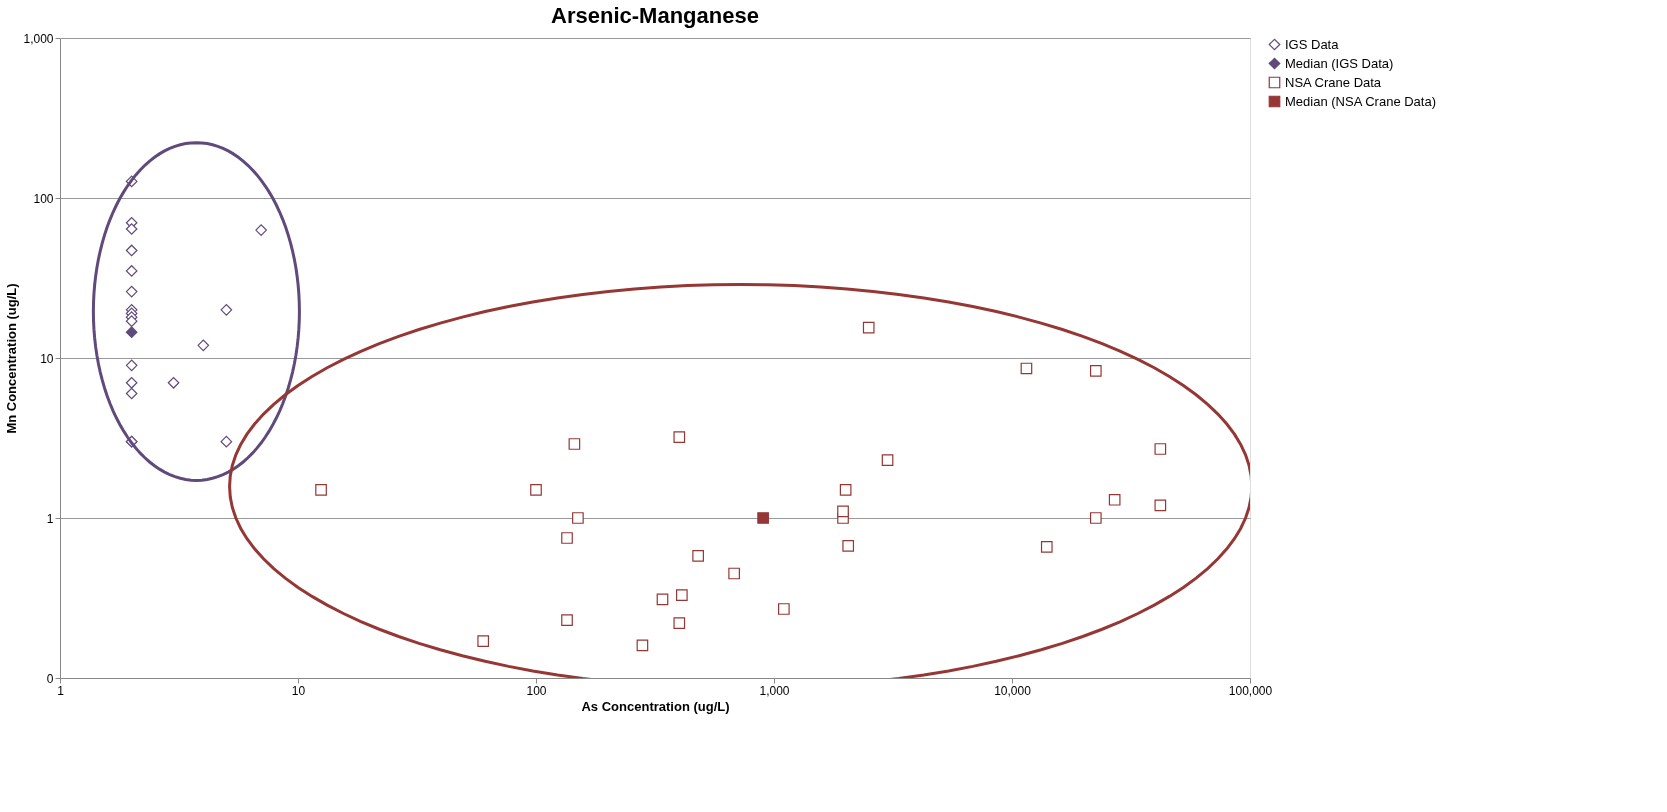 The width and height of the screenshot is (1667, 812). I want to click on y-tick-label: 10, so click(47, 358).